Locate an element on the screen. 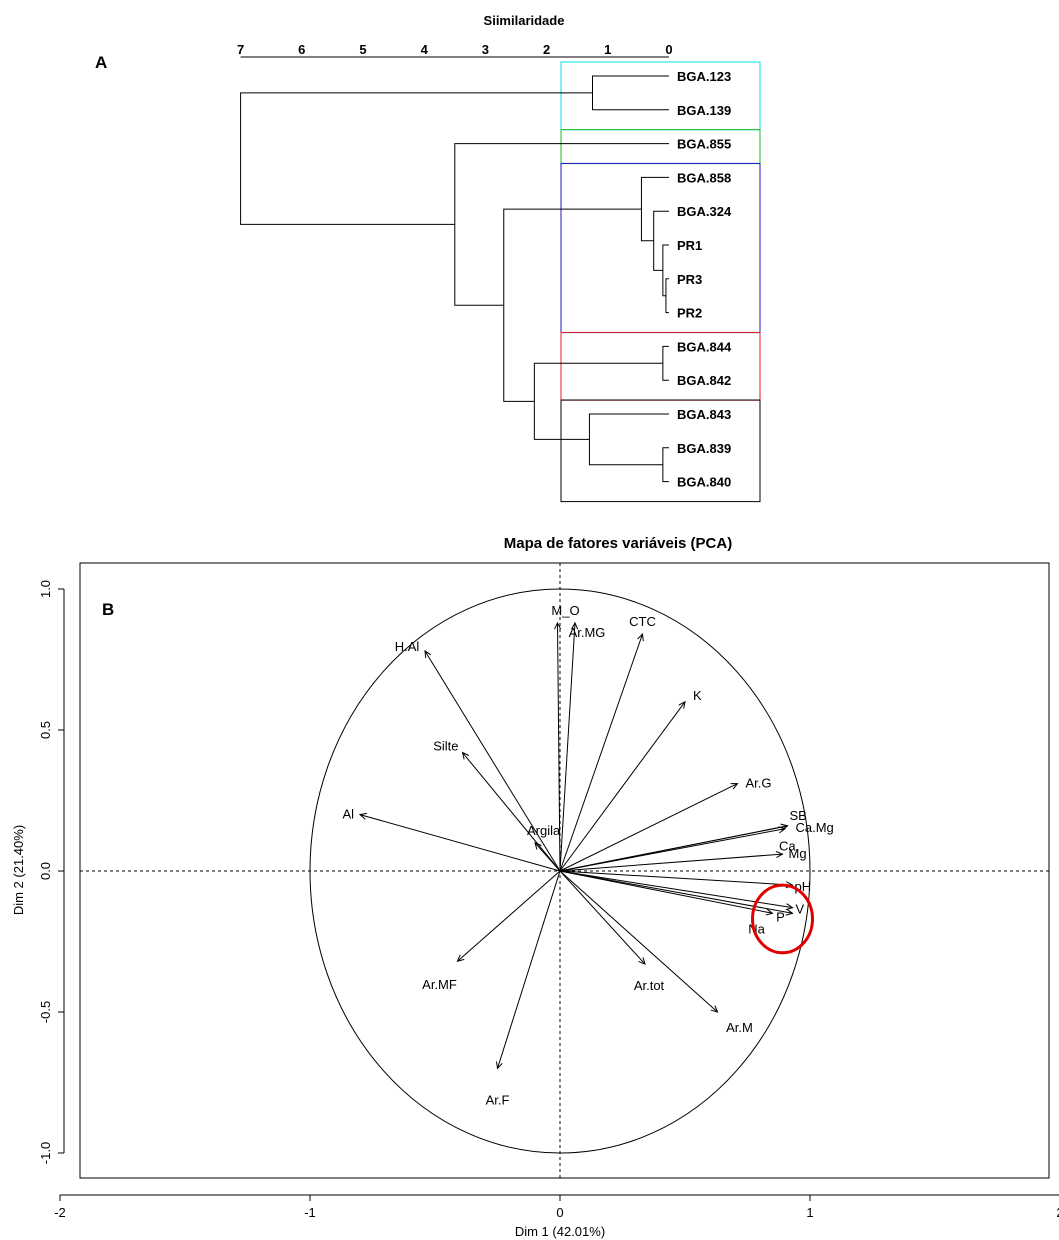  leaf-label: PR1 is located at coordinates (689, 245).